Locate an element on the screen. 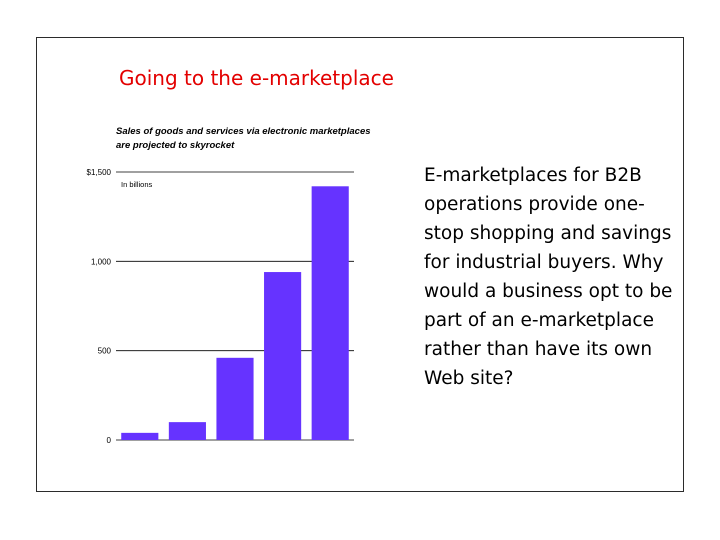  y-tick-label: 1,000 is located at coordinates (101, 261).